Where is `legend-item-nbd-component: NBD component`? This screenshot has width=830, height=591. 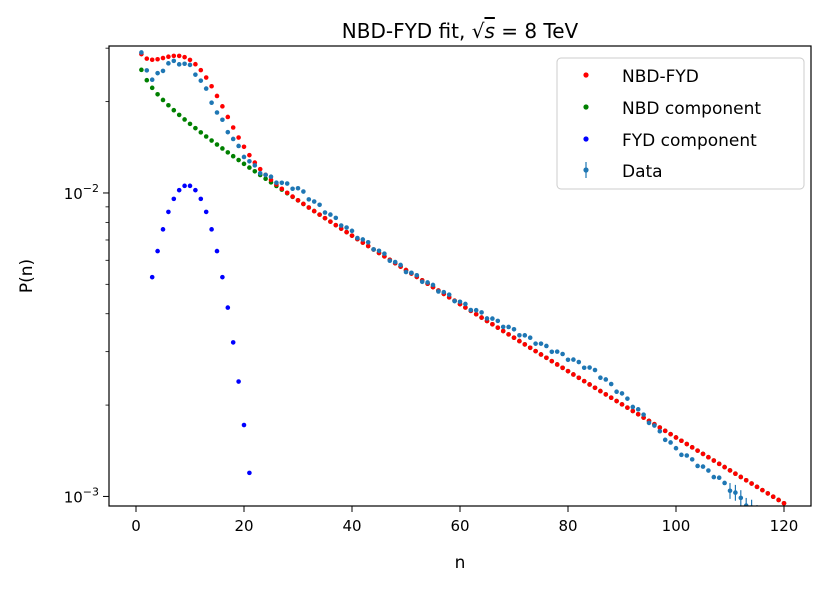
legend-item-nbd-component: NBD component is located at coordinates (672, 109).